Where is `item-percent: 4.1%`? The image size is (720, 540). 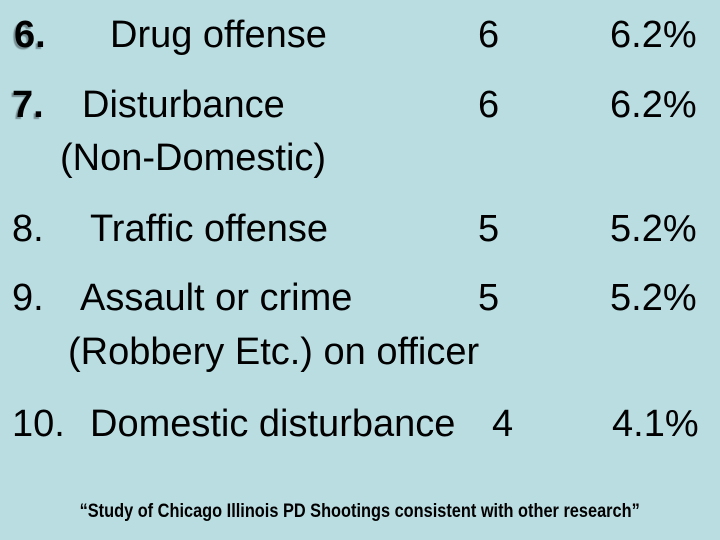
item-percent: 4.1% is located at coordinates (655, 424).